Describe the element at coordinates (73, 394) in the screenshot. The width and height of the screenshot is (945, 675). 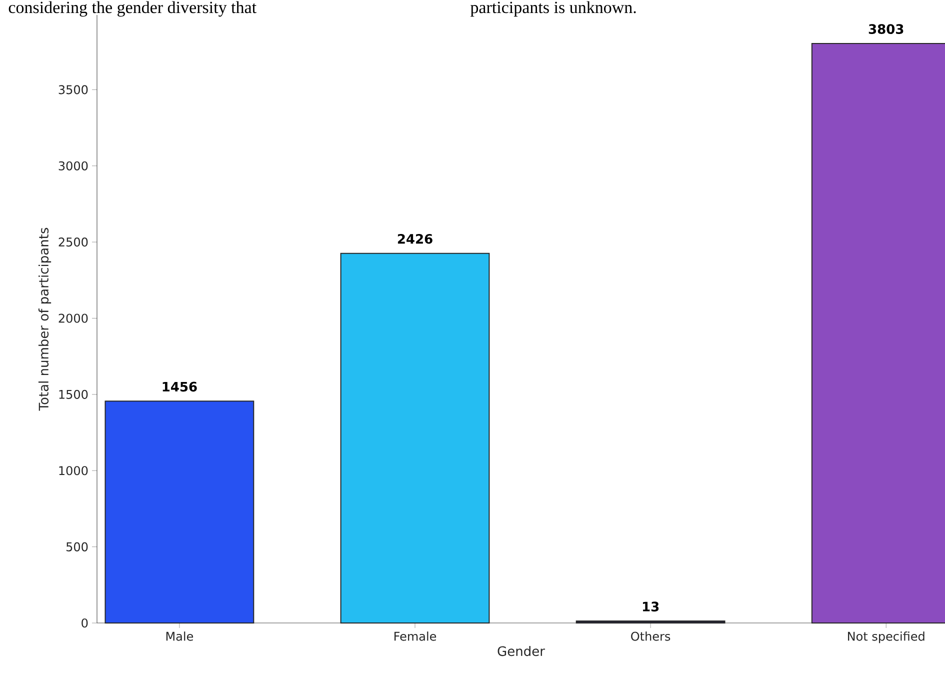
I see `y-tick-label: 1500` at that location.